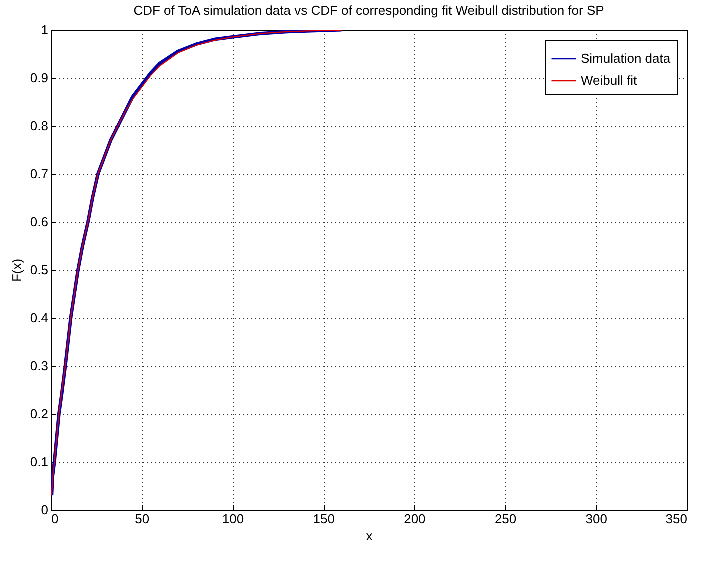 Image resolution: width=719 pixels, height=577 pixels. What do you see at coordinates (609, 80) in the screenshot?
I see `legend-label: Weibull fit` at bounding box center [609, 80].